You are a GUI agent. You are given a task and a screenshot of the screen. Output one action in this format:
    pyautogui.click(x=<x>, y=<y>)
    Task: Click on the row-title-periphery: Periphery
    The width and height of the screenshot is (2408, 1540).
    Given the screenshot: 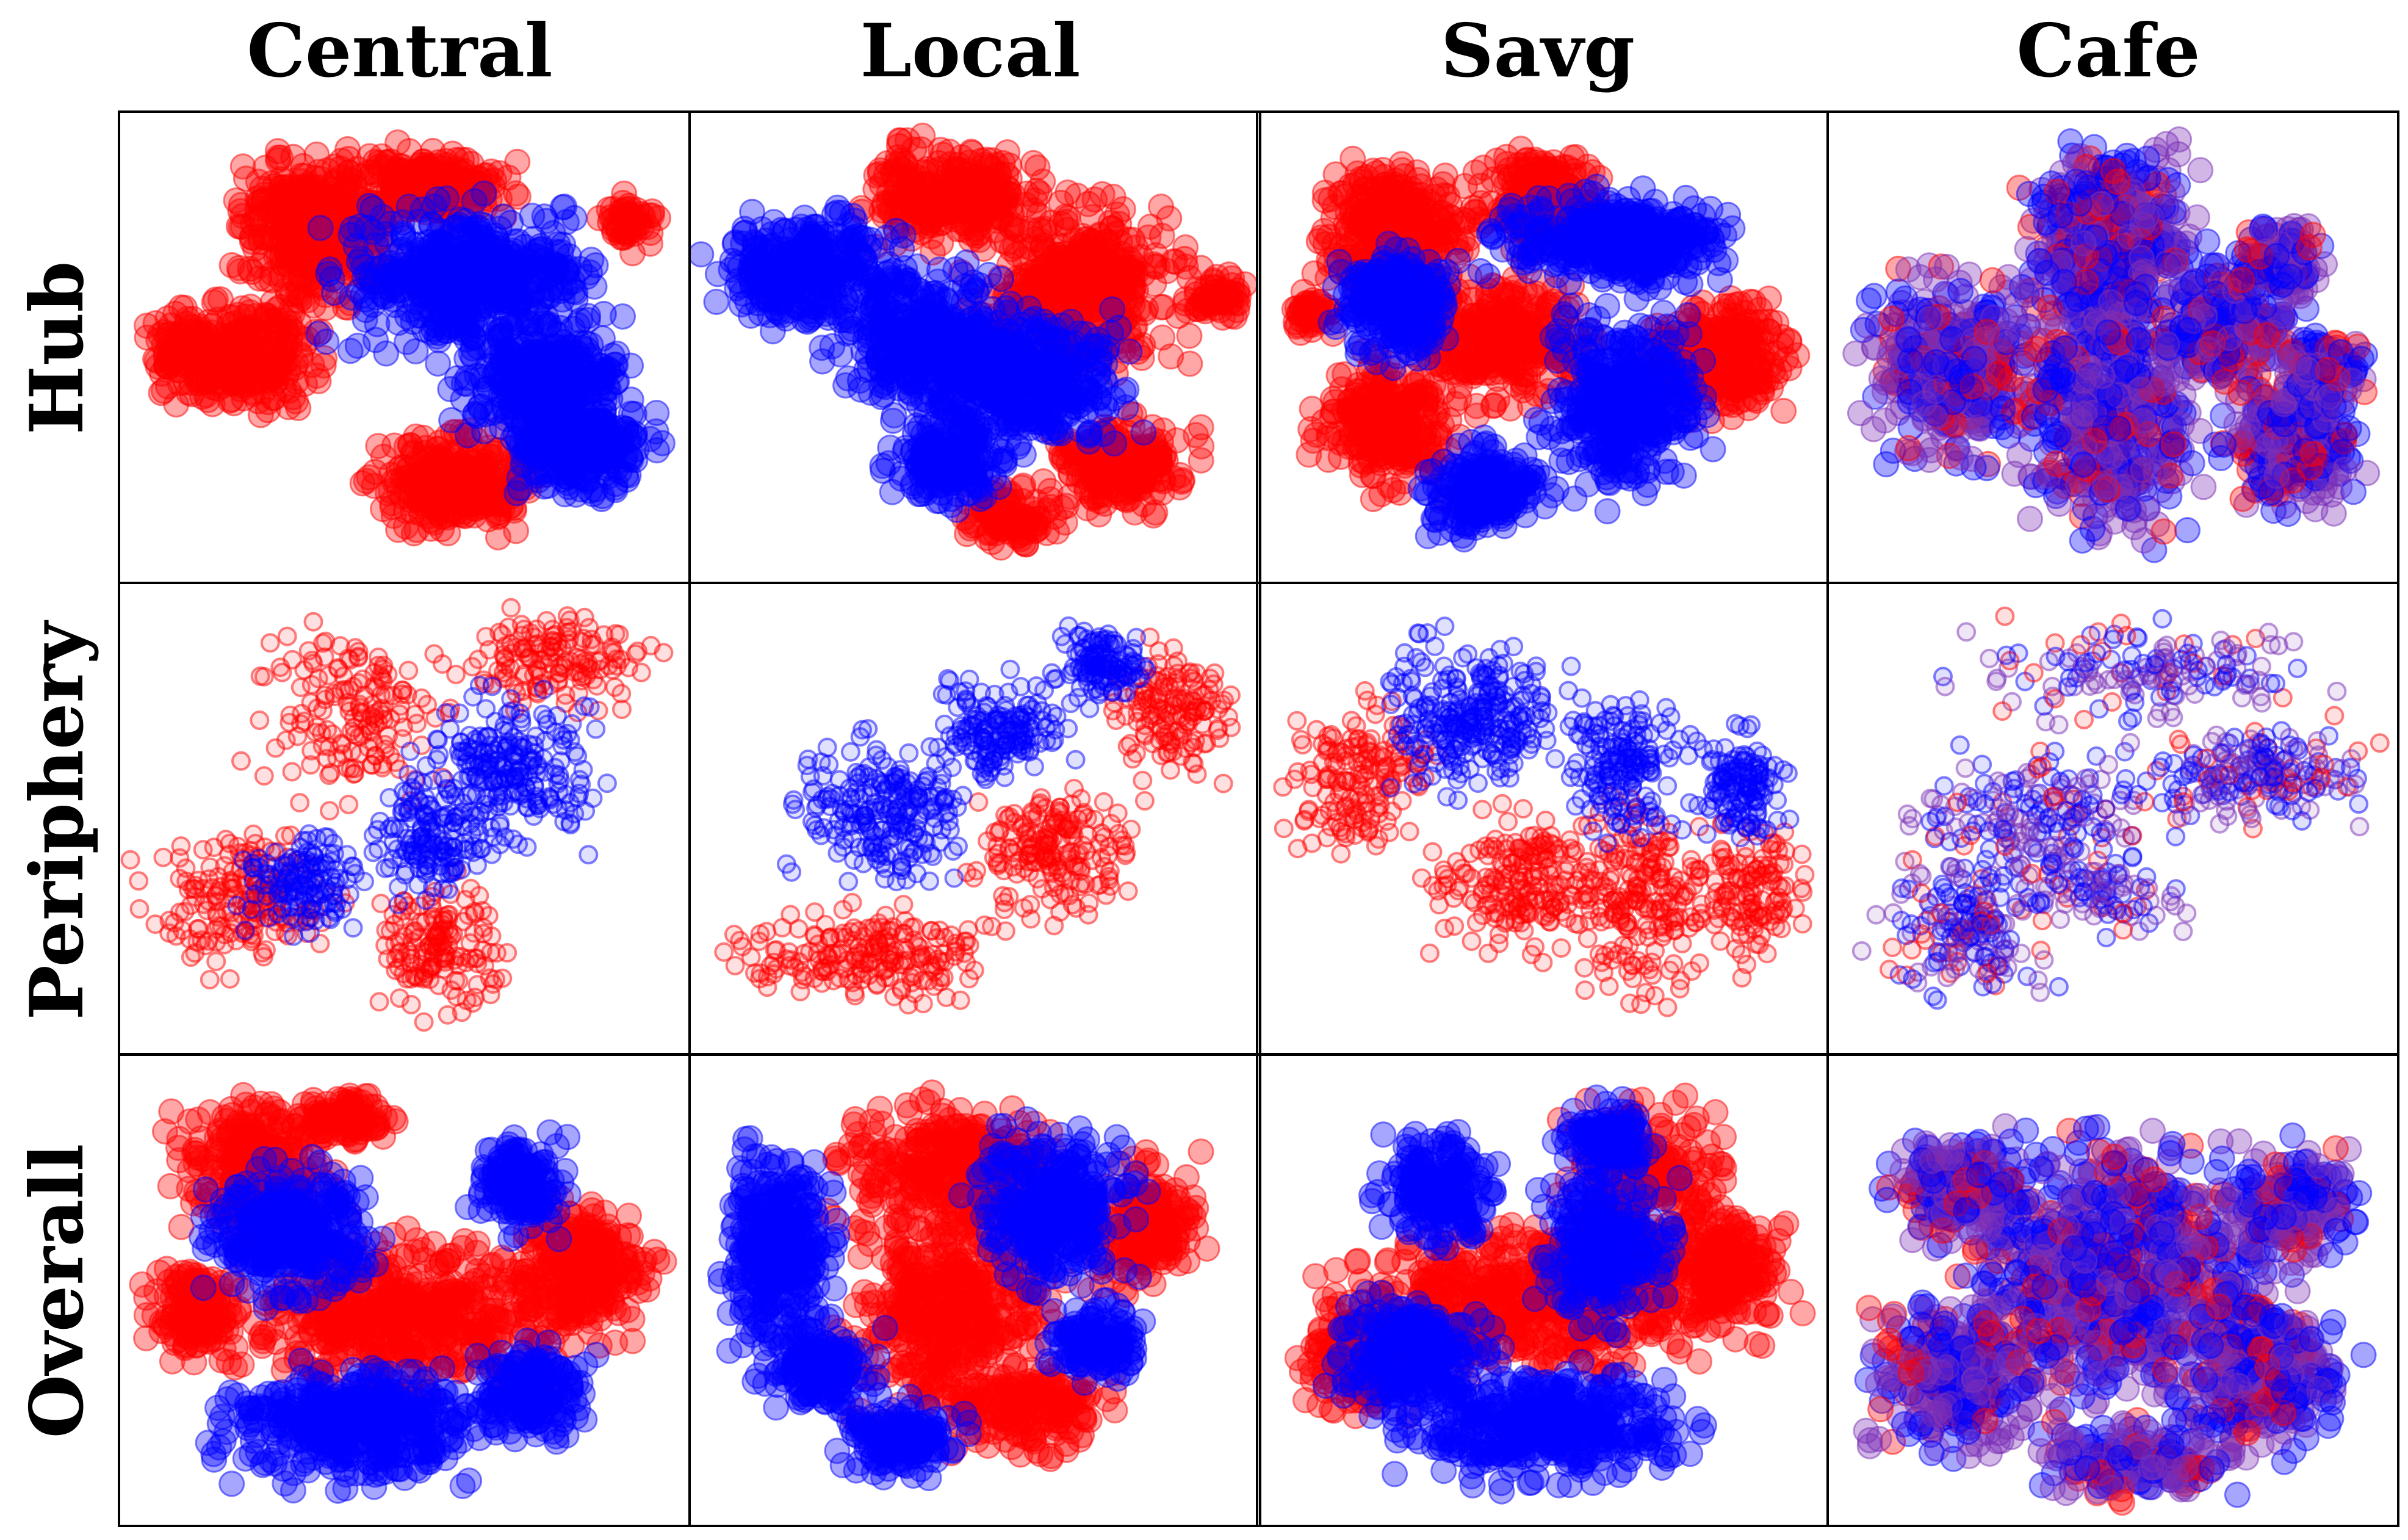 What is the action you would take?
    pyautogui.click(x=57, y=820)
    